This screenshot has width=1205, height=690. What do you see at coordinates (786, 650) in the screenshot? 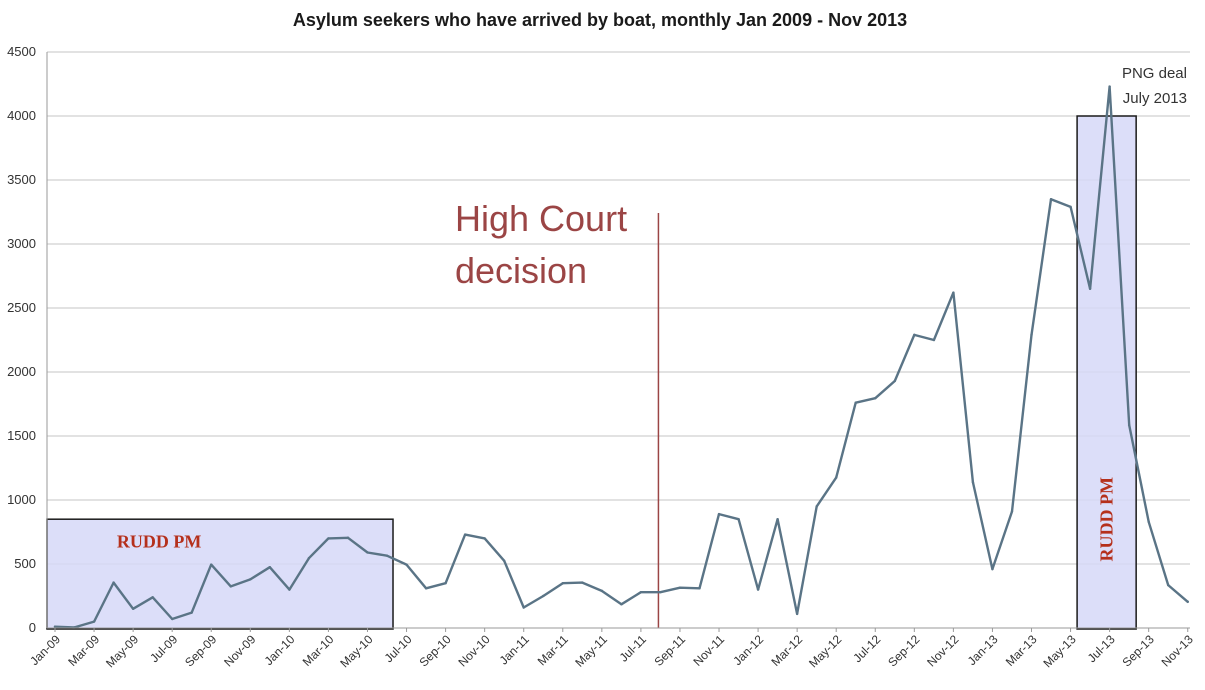
I see `x-tick-label: Mar-12` at bounding box center [786, 650].